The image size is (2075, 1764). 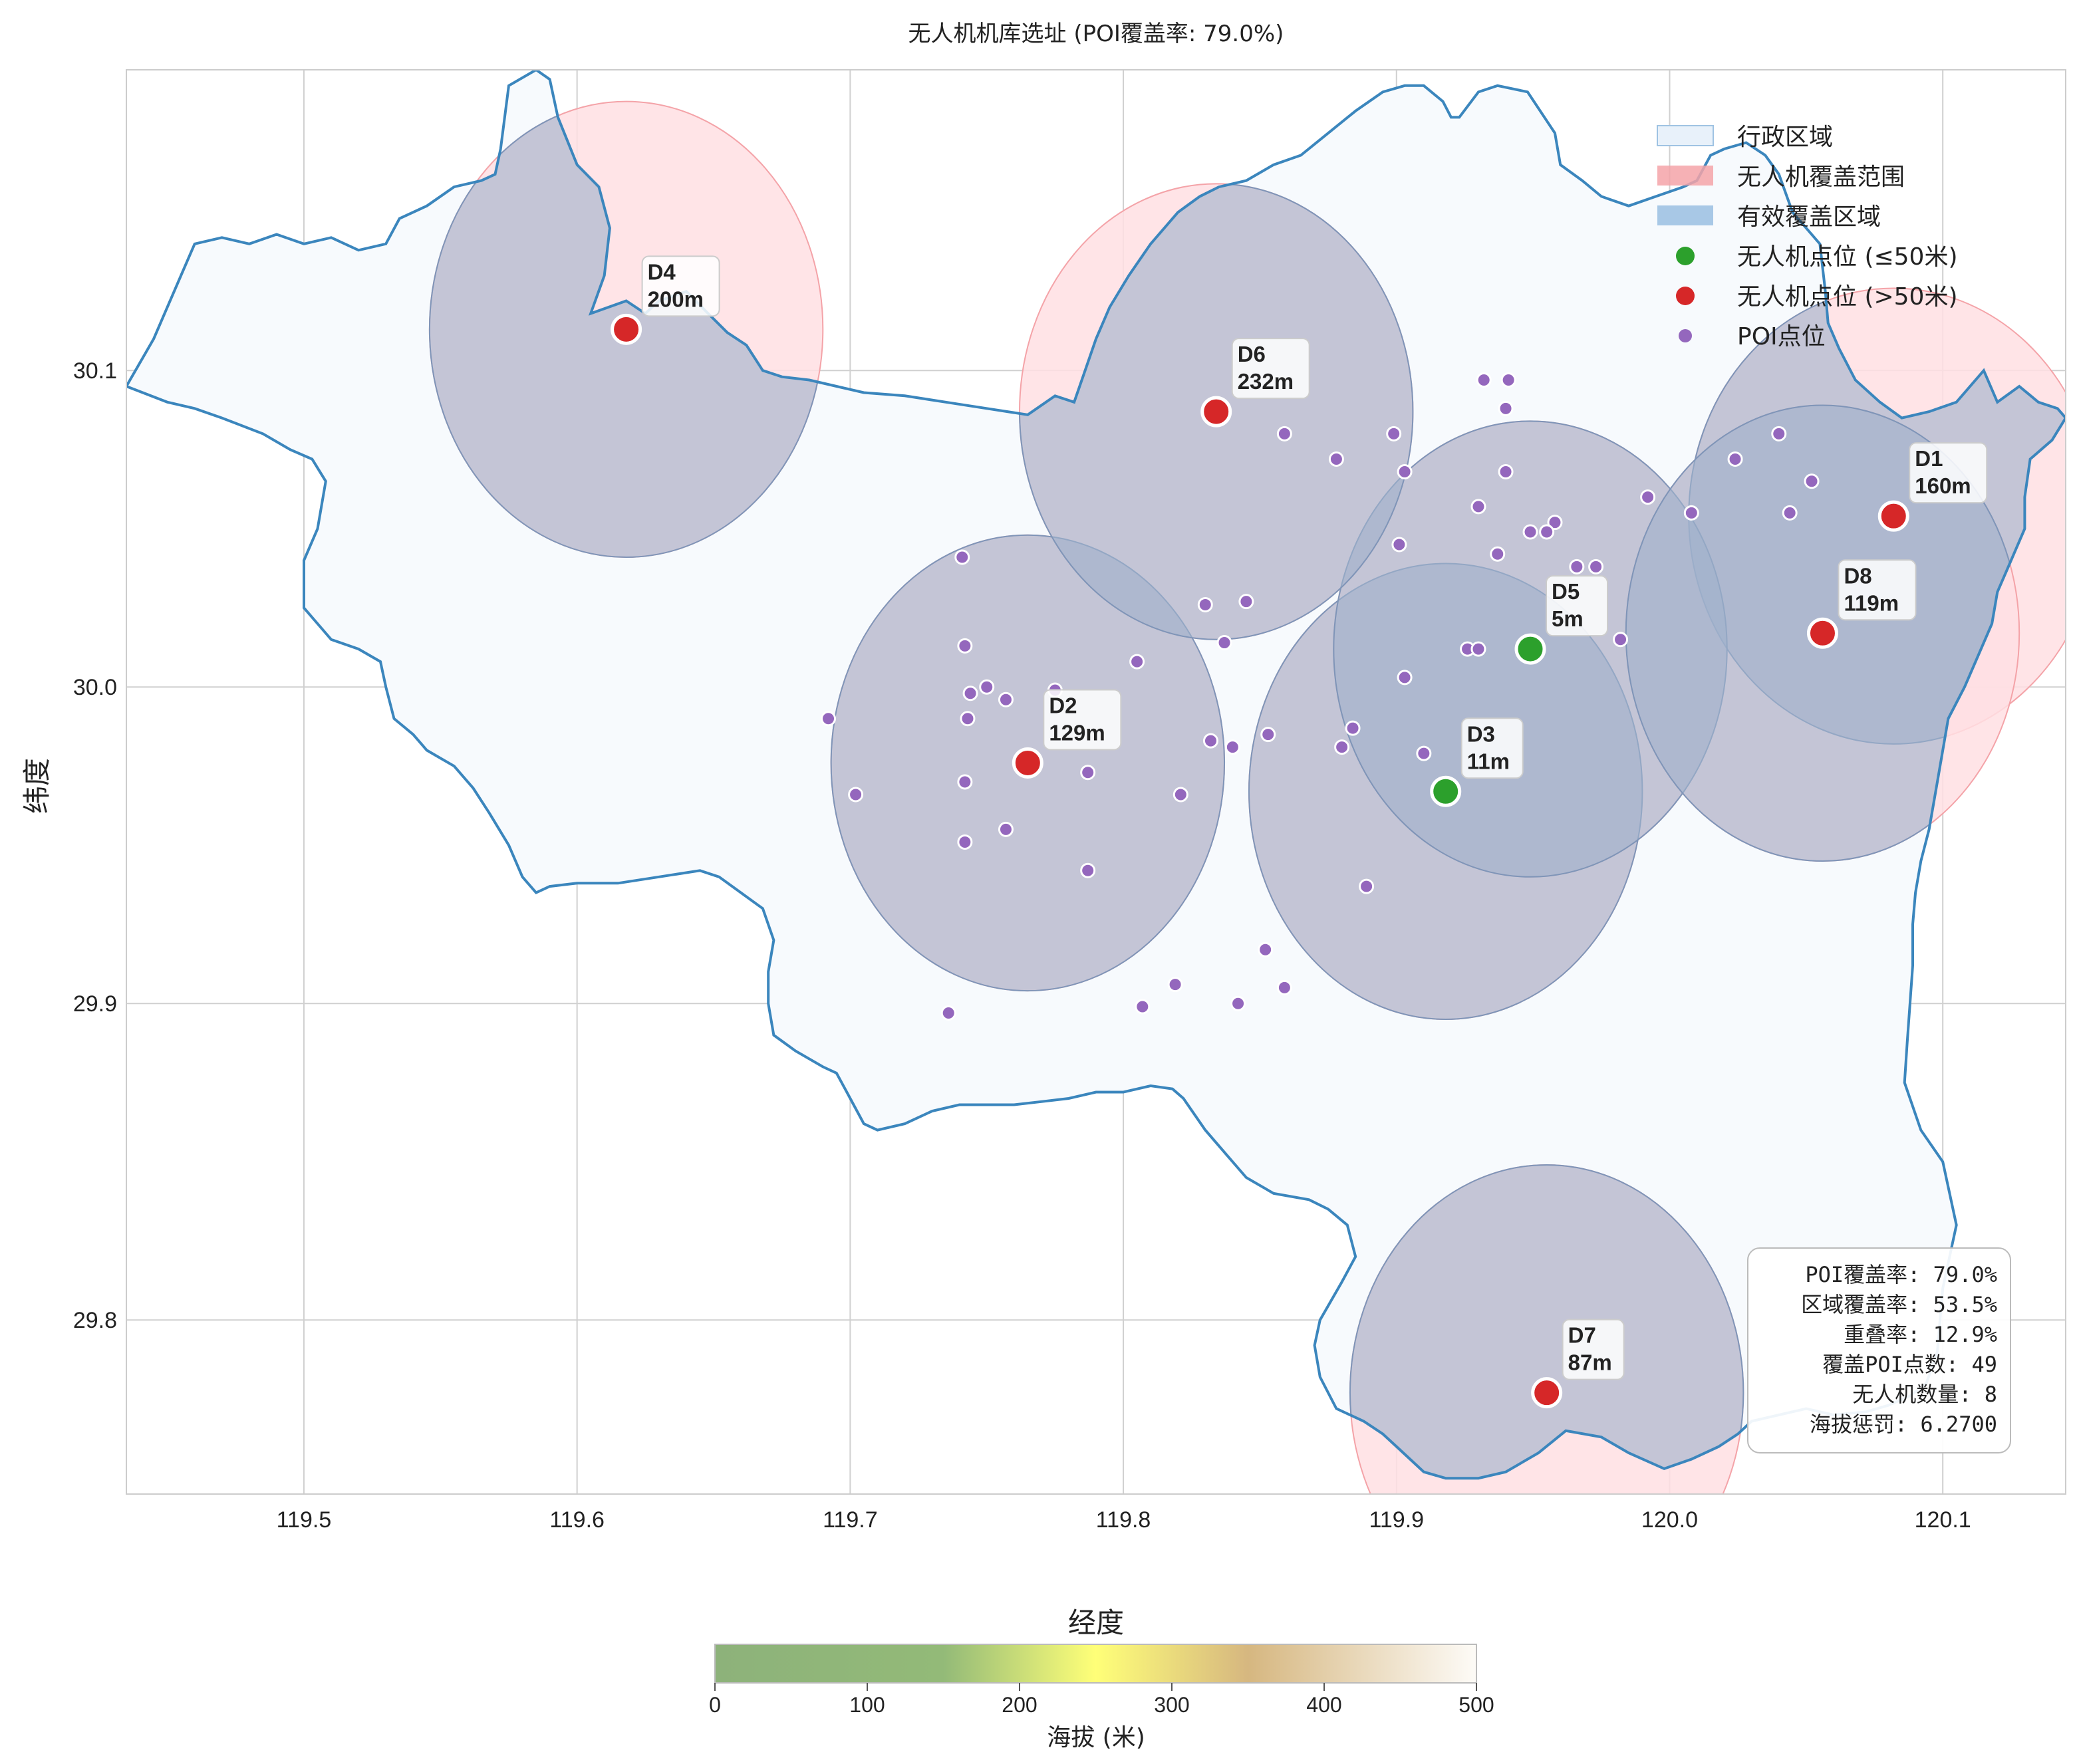 I want to click on legend-swatch-coverage, so click(x=1685, y=176).